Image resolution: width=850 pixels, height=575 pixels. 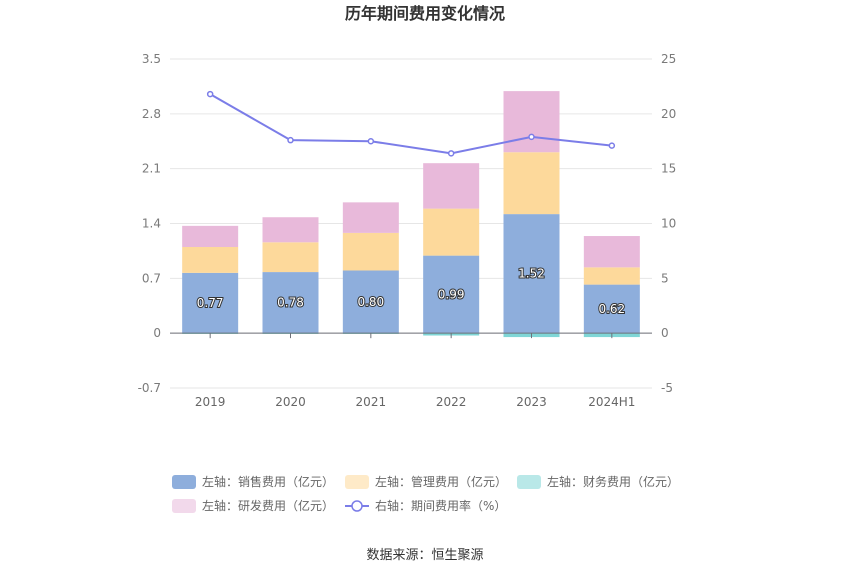 I want to click on source-note: 数据来源：恒生聚源, so click(x=424, y=555).